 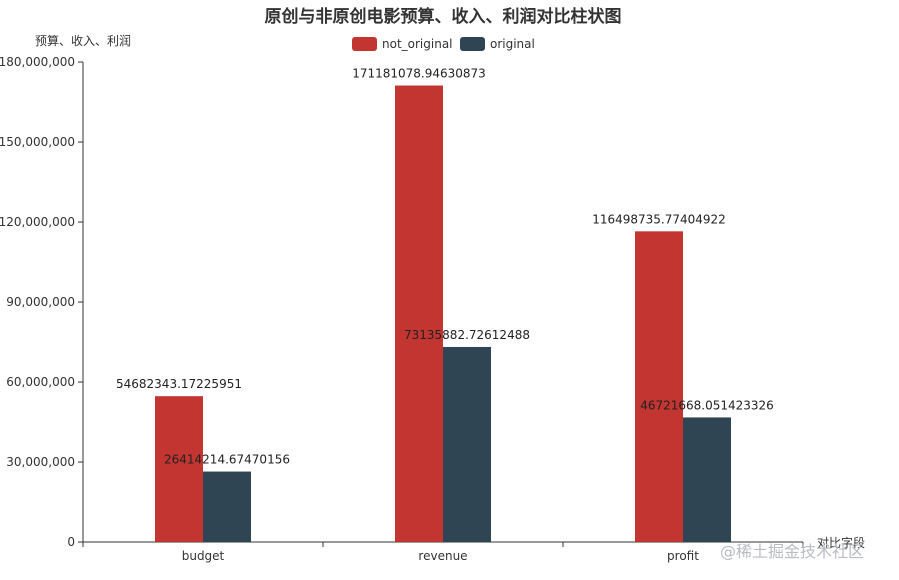 I want to click on legend: not_original original, so click(x=443, y=44).